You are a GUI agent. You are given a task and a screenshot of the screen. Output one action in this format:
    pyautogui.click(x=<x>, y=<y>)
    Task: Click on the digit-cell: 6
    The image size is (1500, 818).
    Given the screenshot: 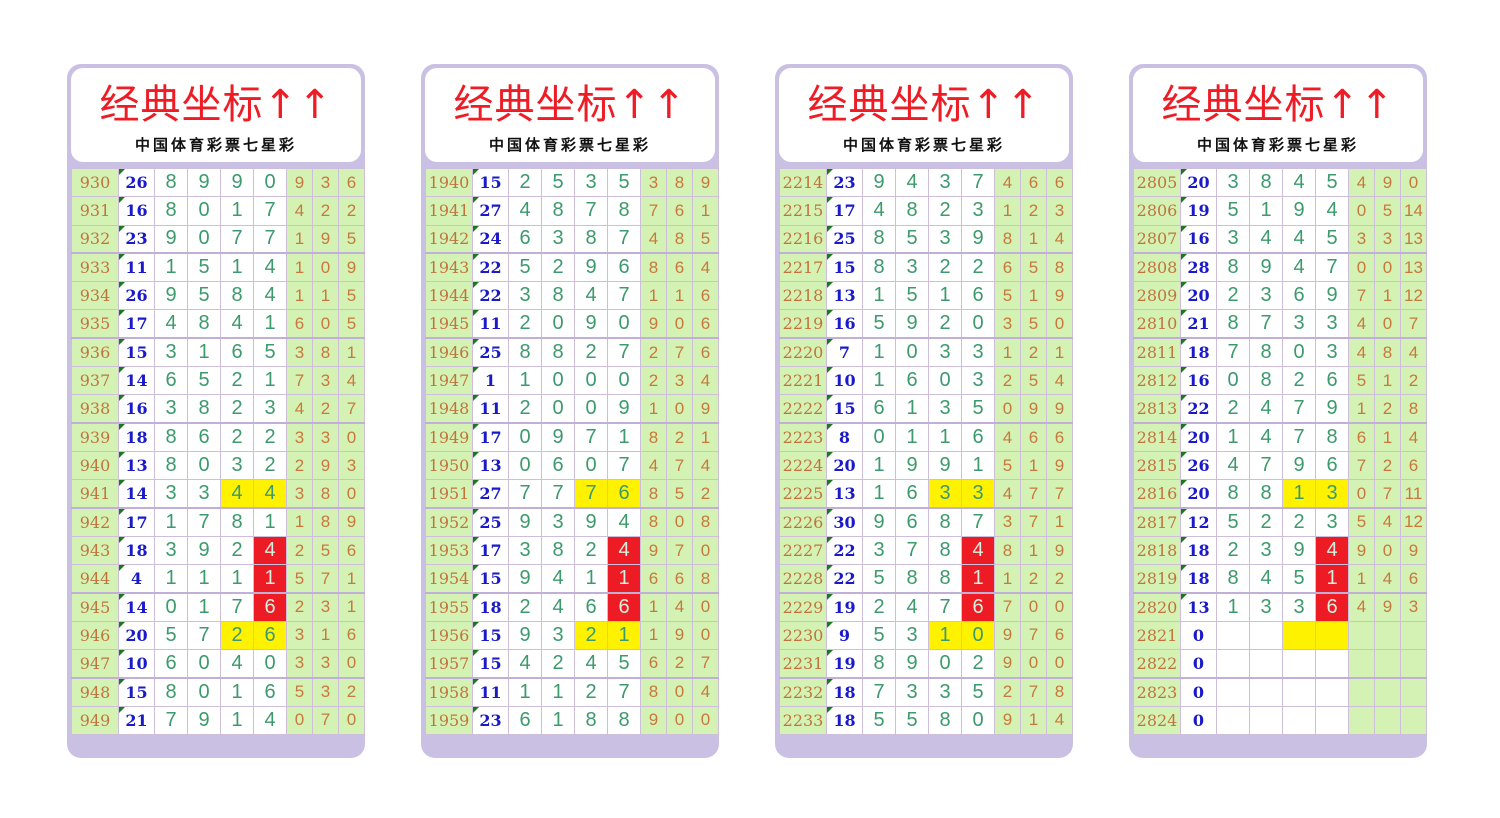 What is the action you would take?
    pyautogui.click(x=912, y=522)
    